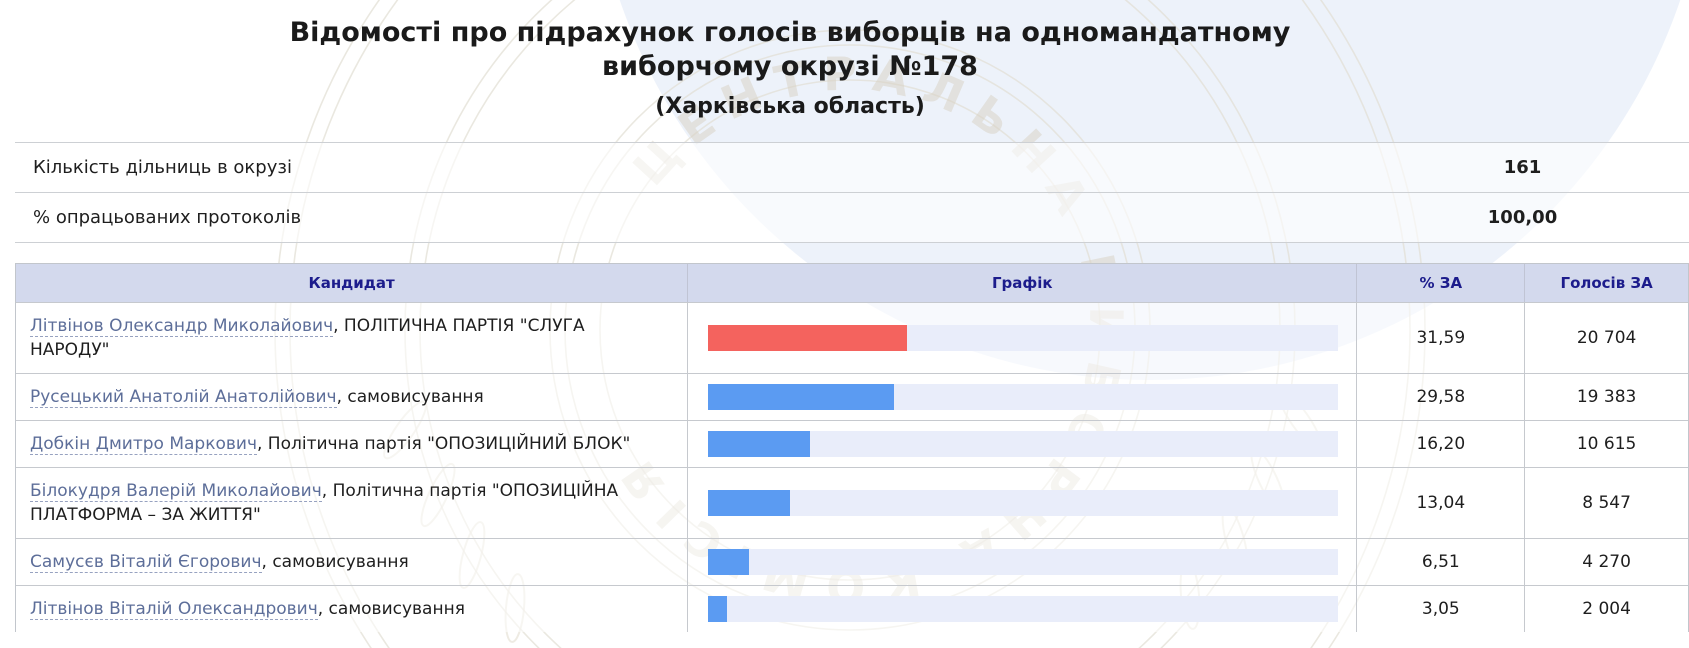 The image size is (1689, 648). I want to click on candidate-affiliation: , ПОЛІТИЧНА ПАРТІЯ "СЛУГА НАРОДУ", so click(307, 338).